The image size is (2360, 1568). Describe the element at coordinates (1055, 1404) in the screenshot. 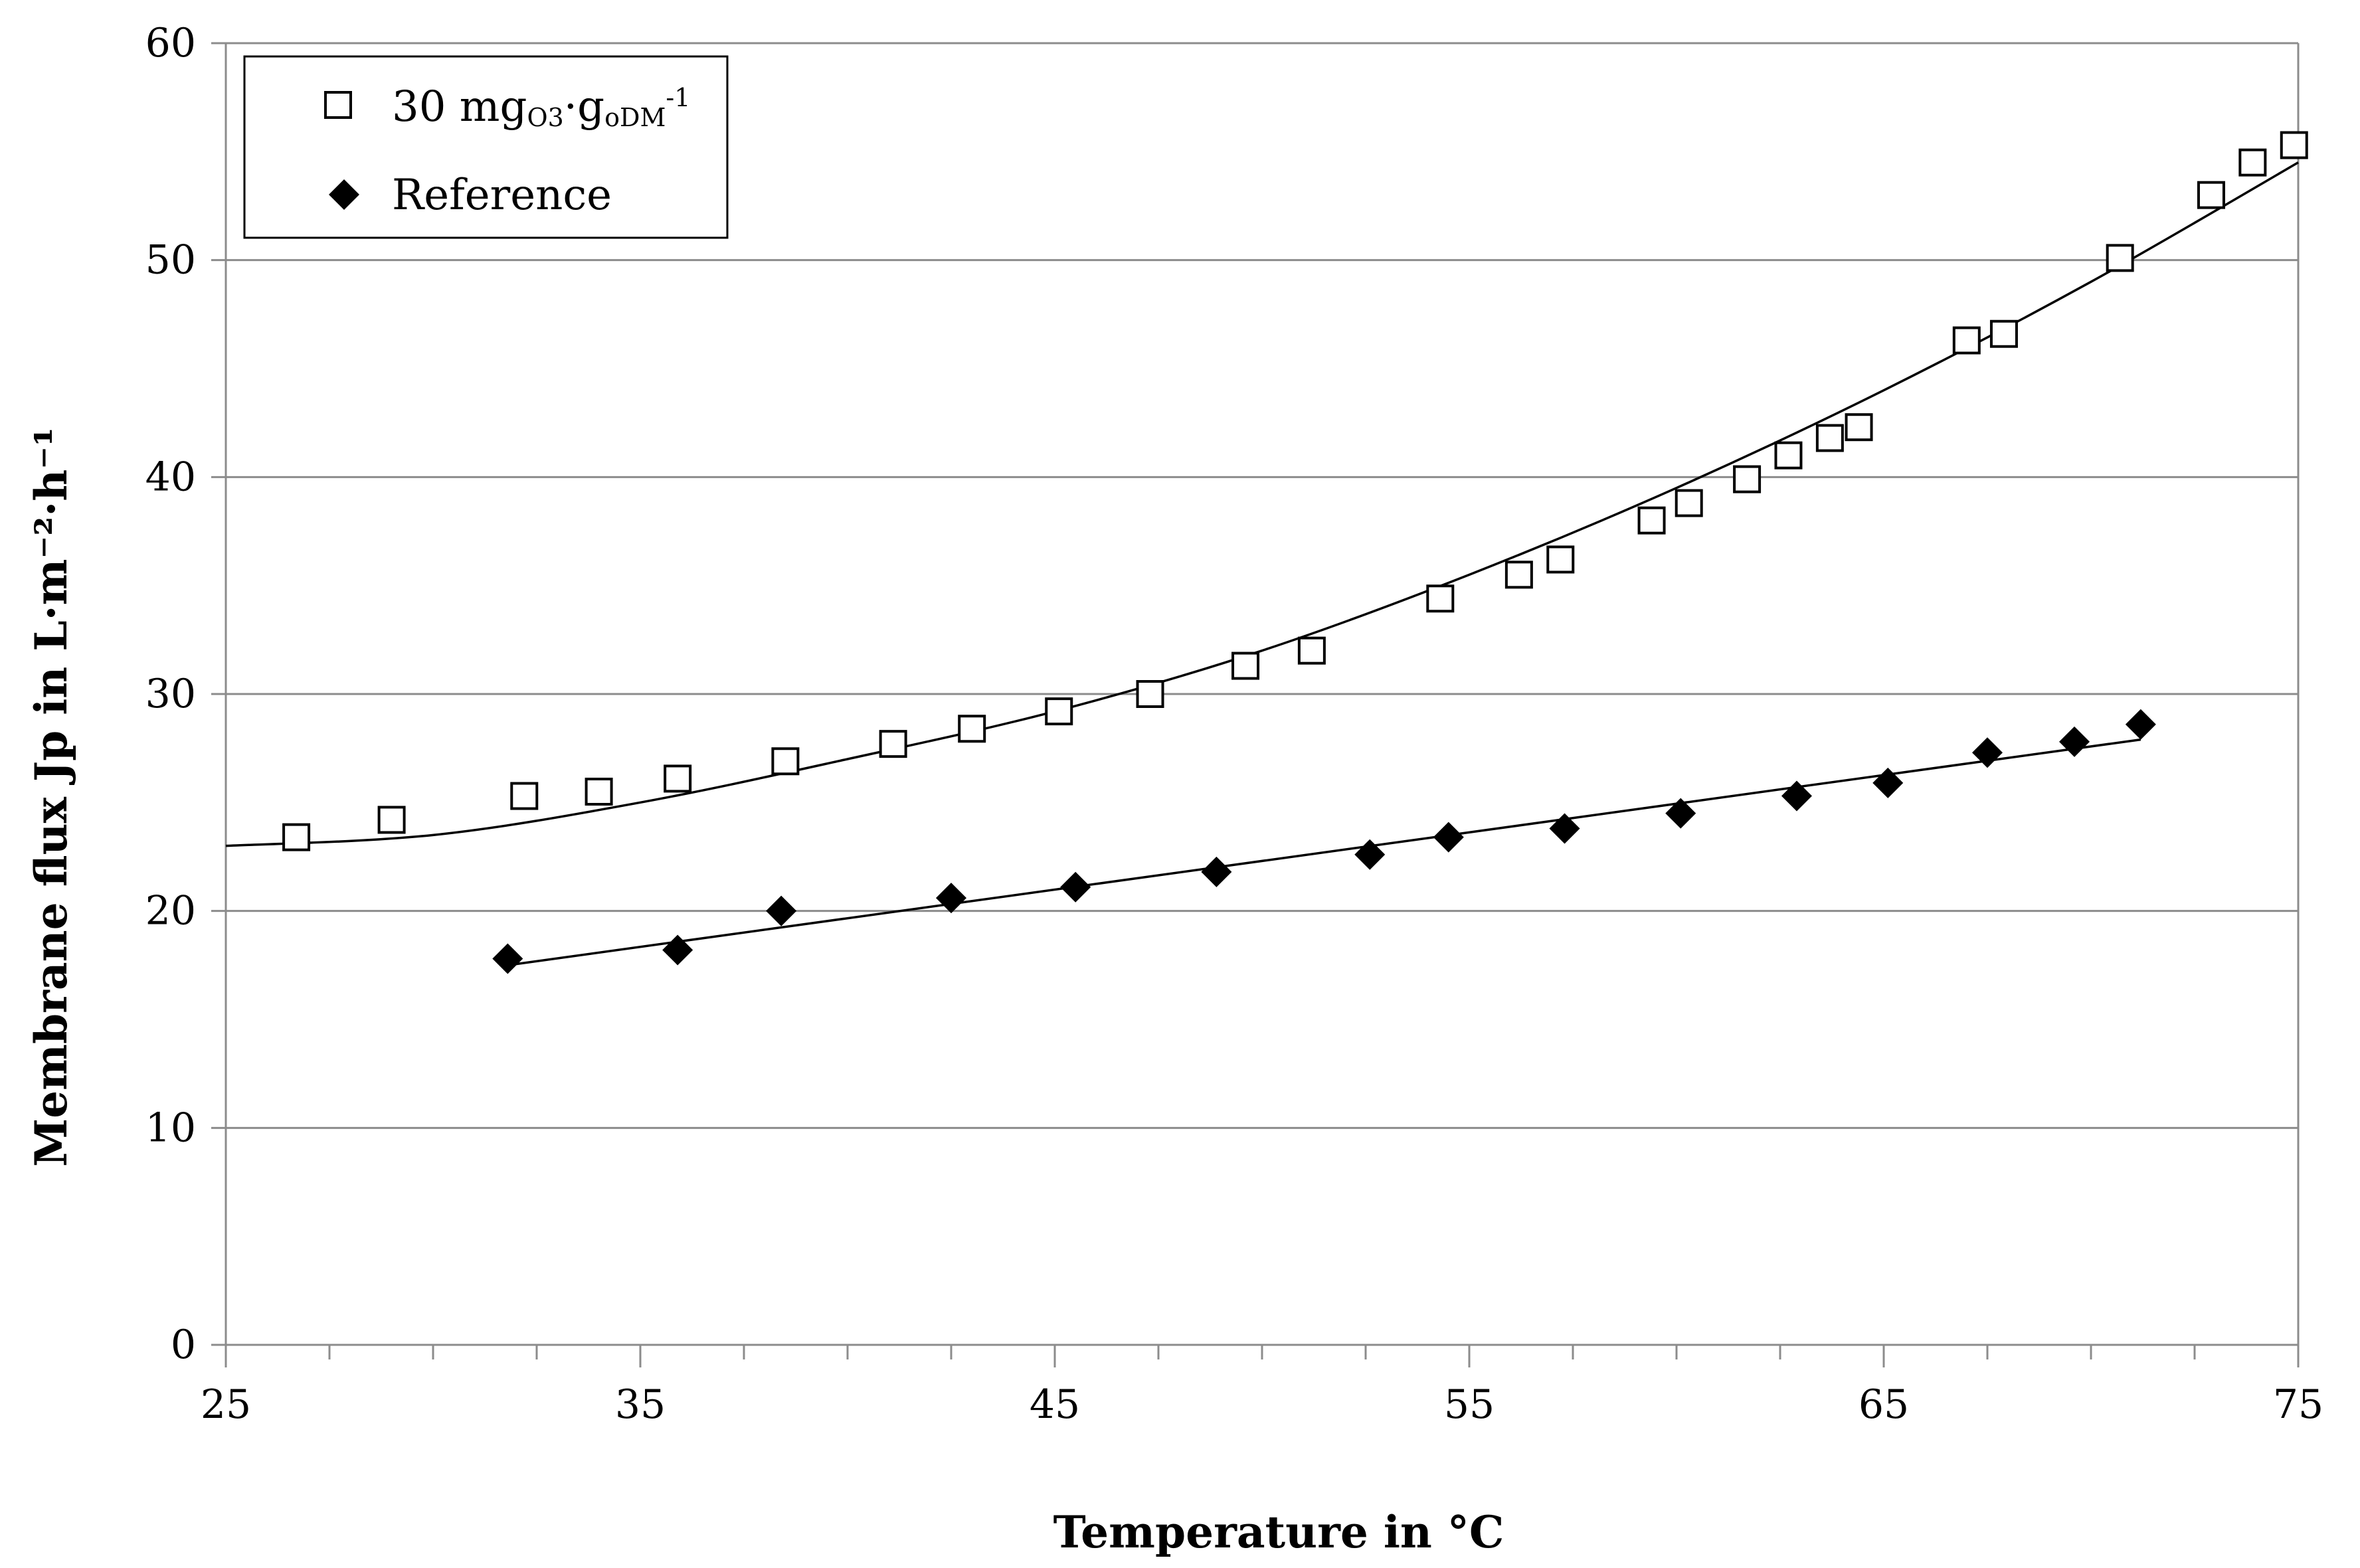

I see `x-tick-label-45: 45` at that location.